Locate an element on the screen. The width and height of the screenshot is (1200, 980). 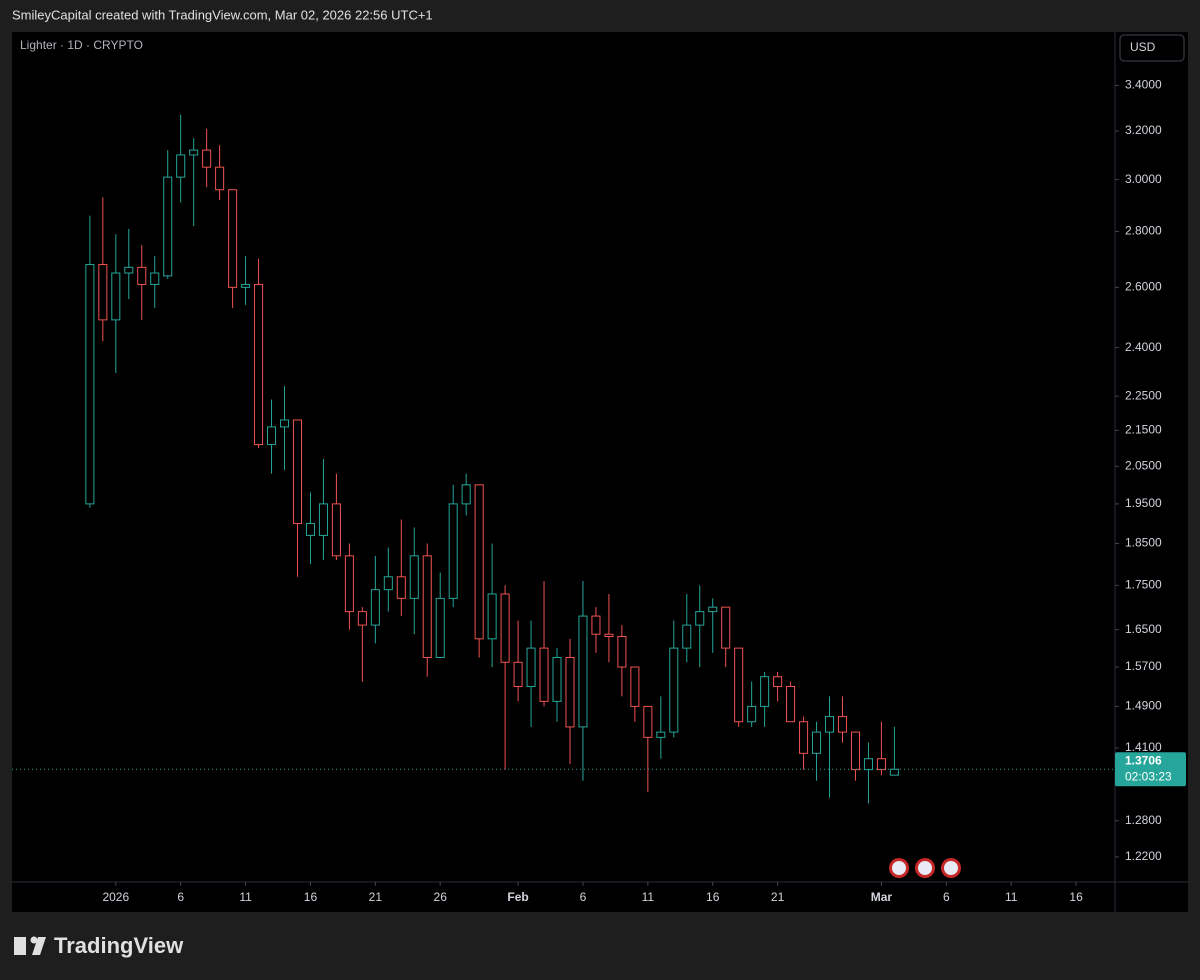
y-tick-label: 2.8000 is located at coordinates (1143, 231).